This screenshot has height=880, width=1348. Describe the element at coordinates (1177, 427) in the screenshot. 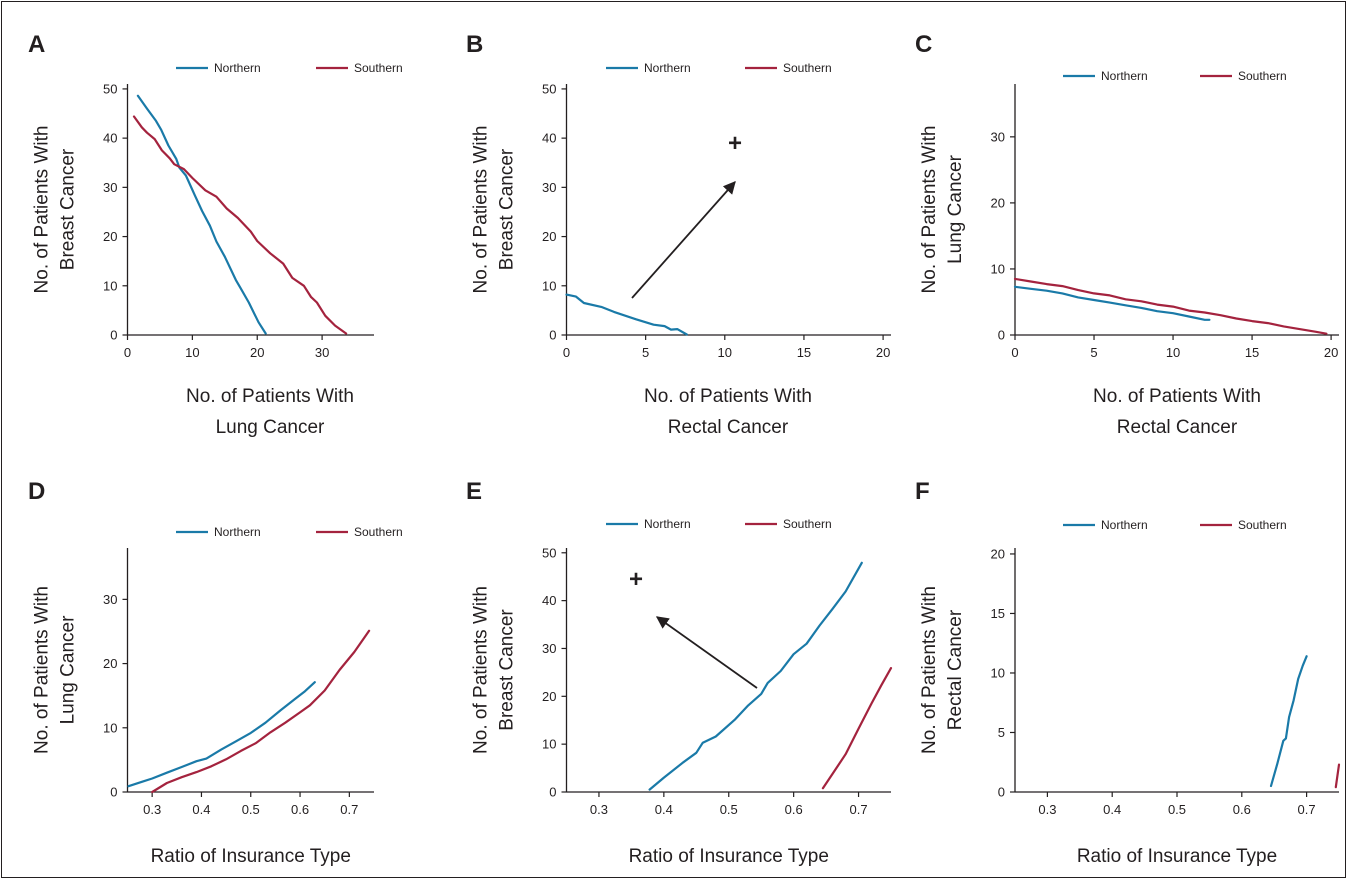

I see `x-axis-title: Rectal Cancer` at that location.